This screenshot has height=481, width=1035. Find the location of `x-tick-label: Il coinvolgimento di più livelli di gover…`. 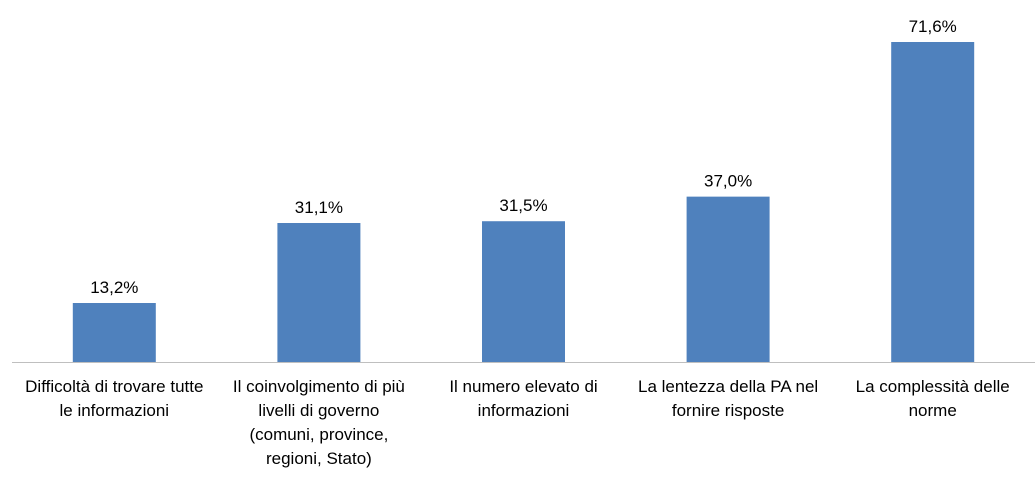

x-tick-label: Il coinvolgimento di più livelli di gover… is located at coordinates (319, 422).